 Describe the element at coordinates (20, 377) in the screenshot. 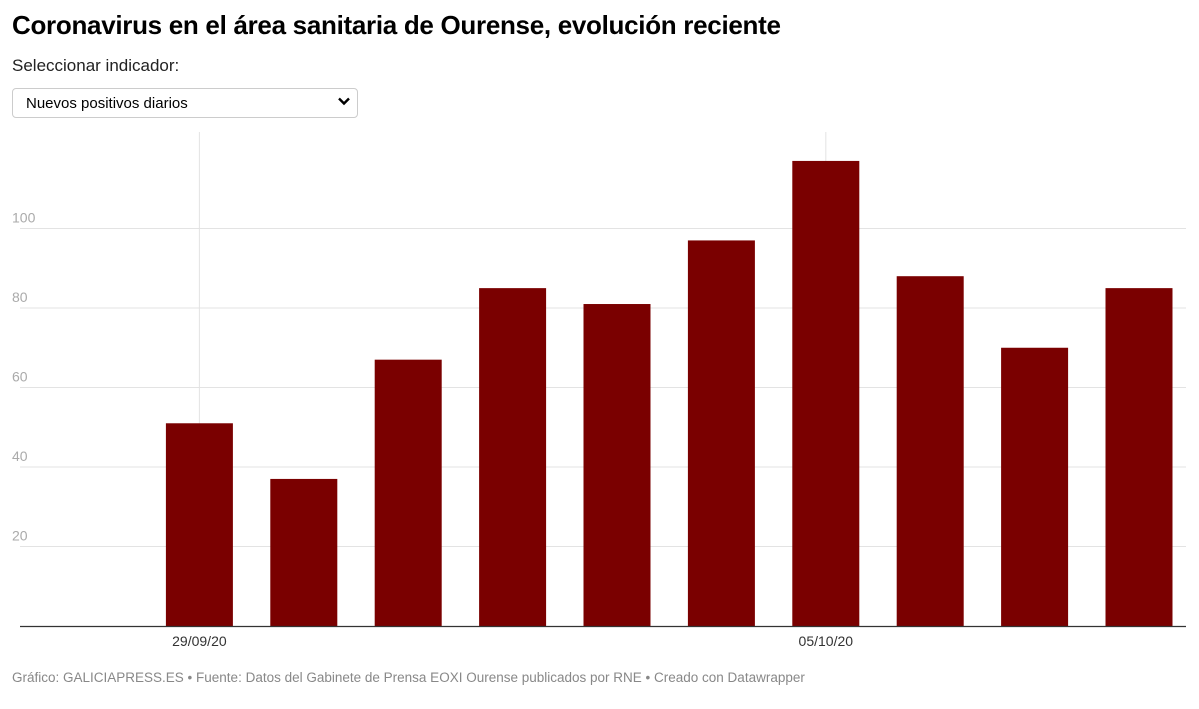

I see `y-tick-label: 60` at that location.